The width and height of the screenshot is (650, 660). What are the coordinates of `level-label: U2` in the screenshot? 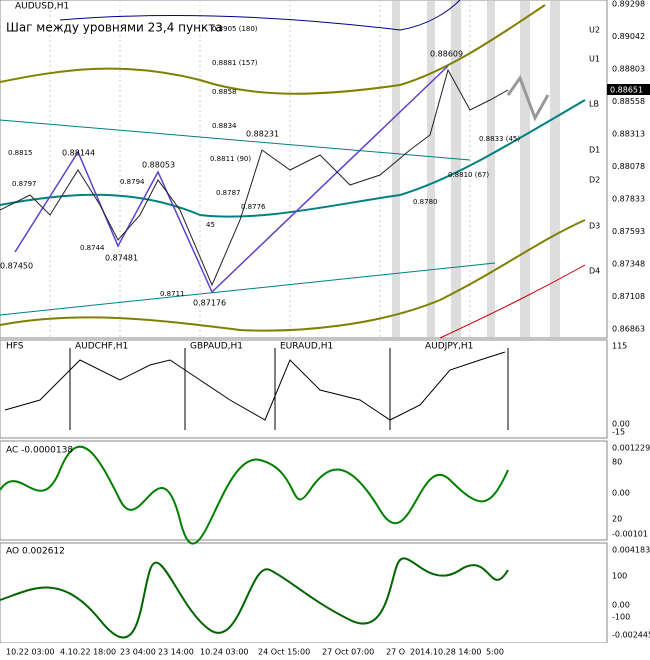 It's located at (594, 30).